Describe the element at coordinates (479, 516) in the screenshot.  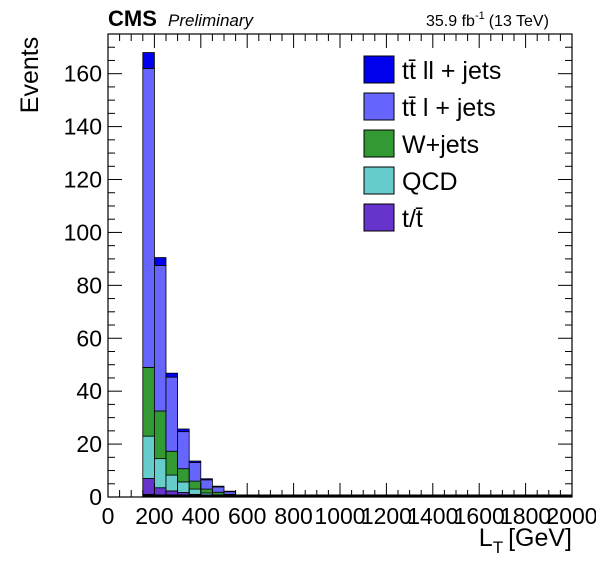
I see `x-tick-label: 1600` at that location.